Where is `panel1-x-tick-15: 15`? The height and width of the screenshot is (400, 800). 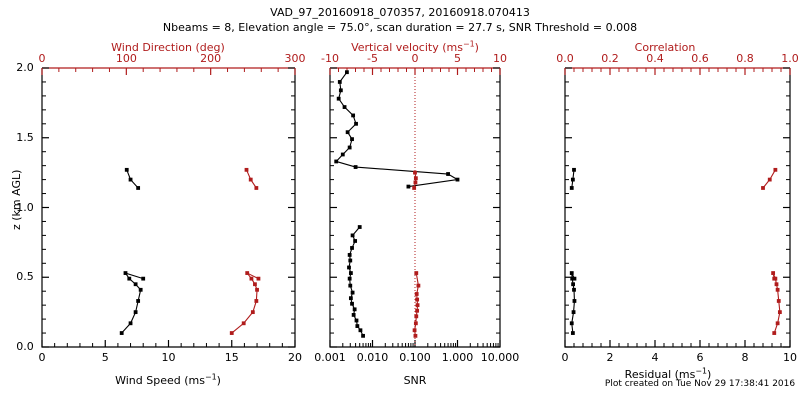 panel1-x-tick-15: 15 is located at coordinates (231, 357).